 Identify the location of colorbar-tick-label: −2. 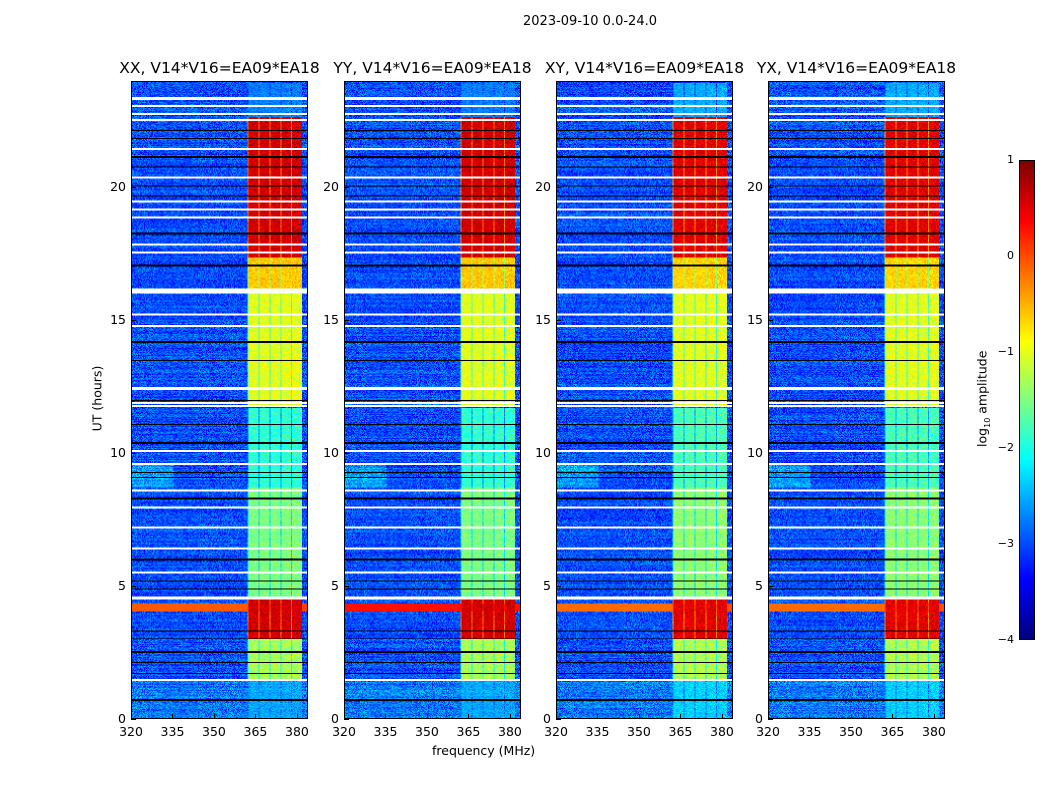
(1005, 447).